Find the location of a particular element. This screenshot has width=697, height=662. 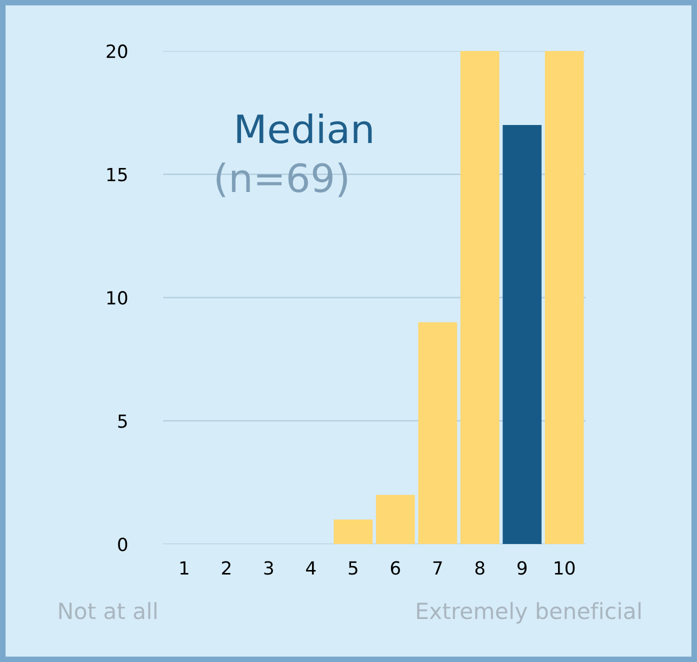

x-tick-label: 6 is located at coordinates (395, 568).